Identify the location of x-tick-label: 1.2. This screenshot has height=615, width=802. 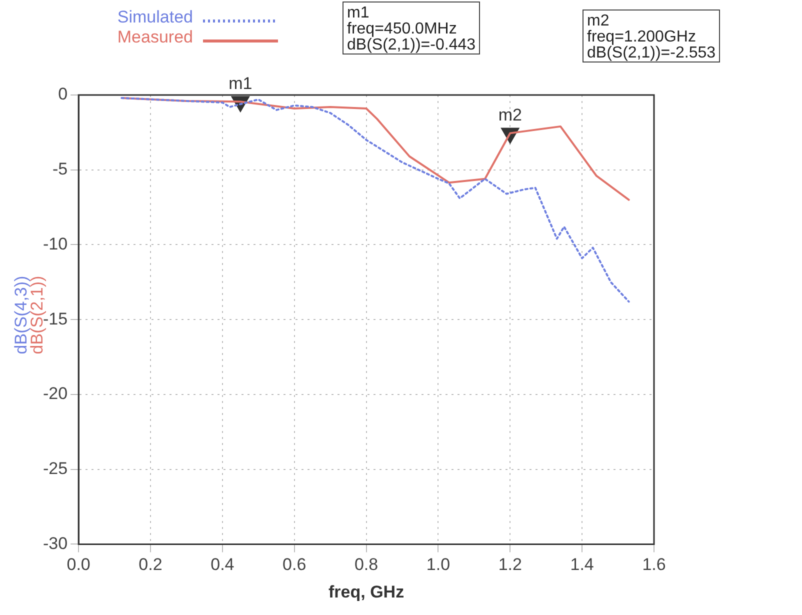
(510, 564).